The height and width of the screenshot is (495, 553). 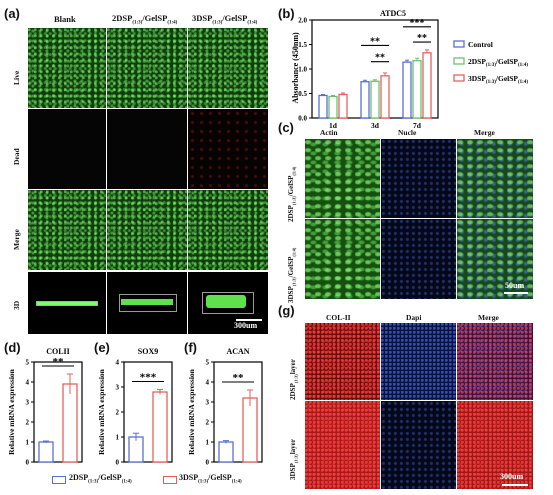 I want to click on chart-d-ytick-label: 2, so click(x=28, y=423).